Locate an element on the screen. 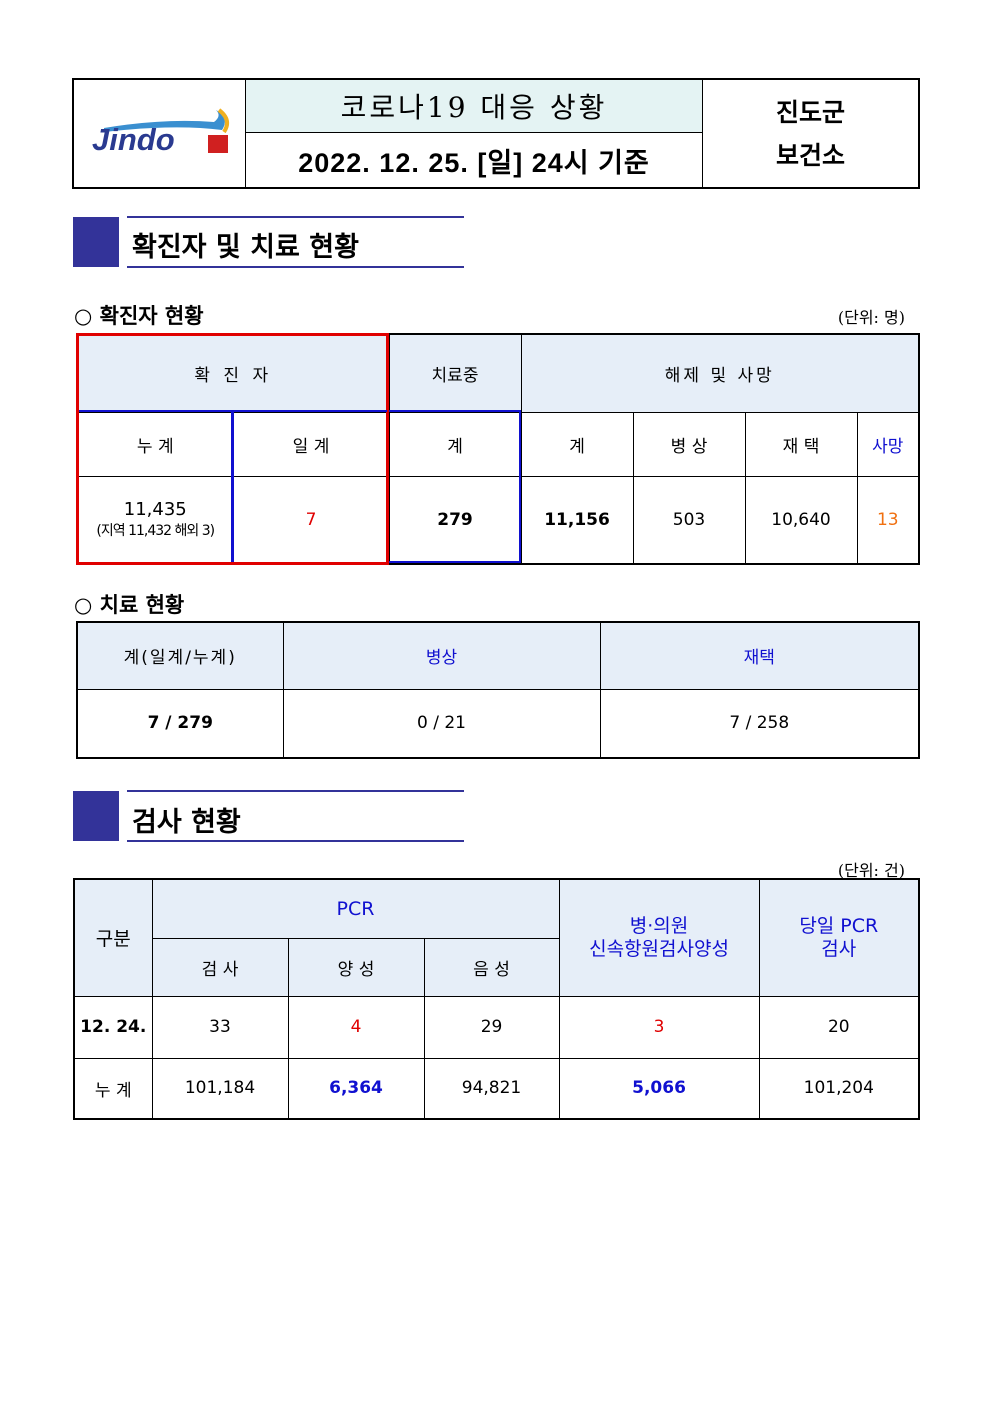 The width and height of the screenshot is (992, 1403). subtitle-confirmed: ○ 확진자 현황 is located at coordinates (139, 316).